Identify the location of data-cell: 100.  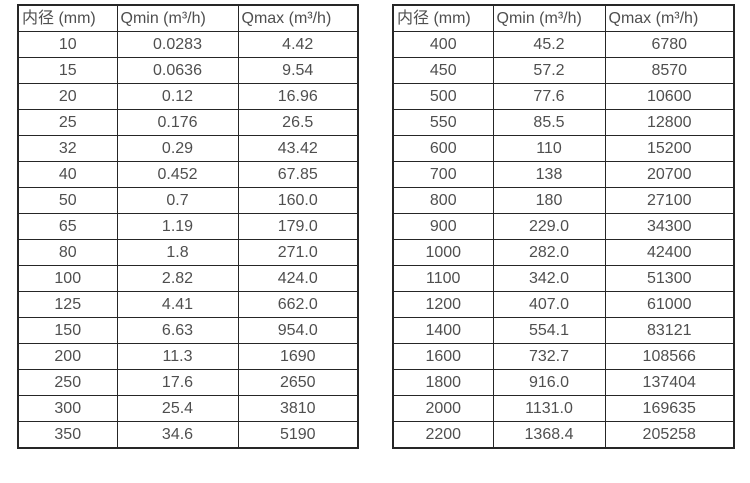
(67, 278).